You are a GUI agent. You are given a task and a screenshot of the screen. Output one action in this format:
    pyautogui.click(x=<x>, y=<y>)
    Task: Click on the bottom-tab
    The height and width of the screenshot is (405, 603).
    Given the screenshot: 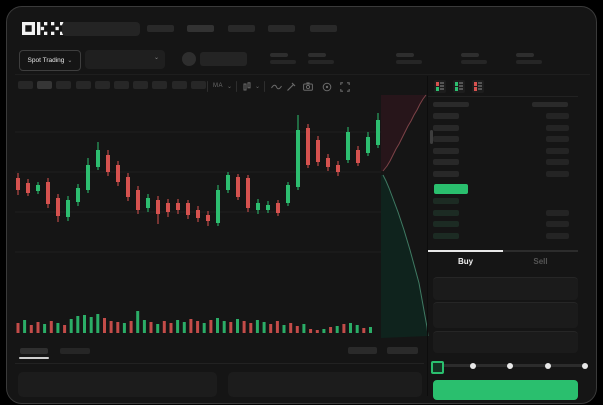 What is the action you would take?
    pyautogui.click(x=75, y=351)
    